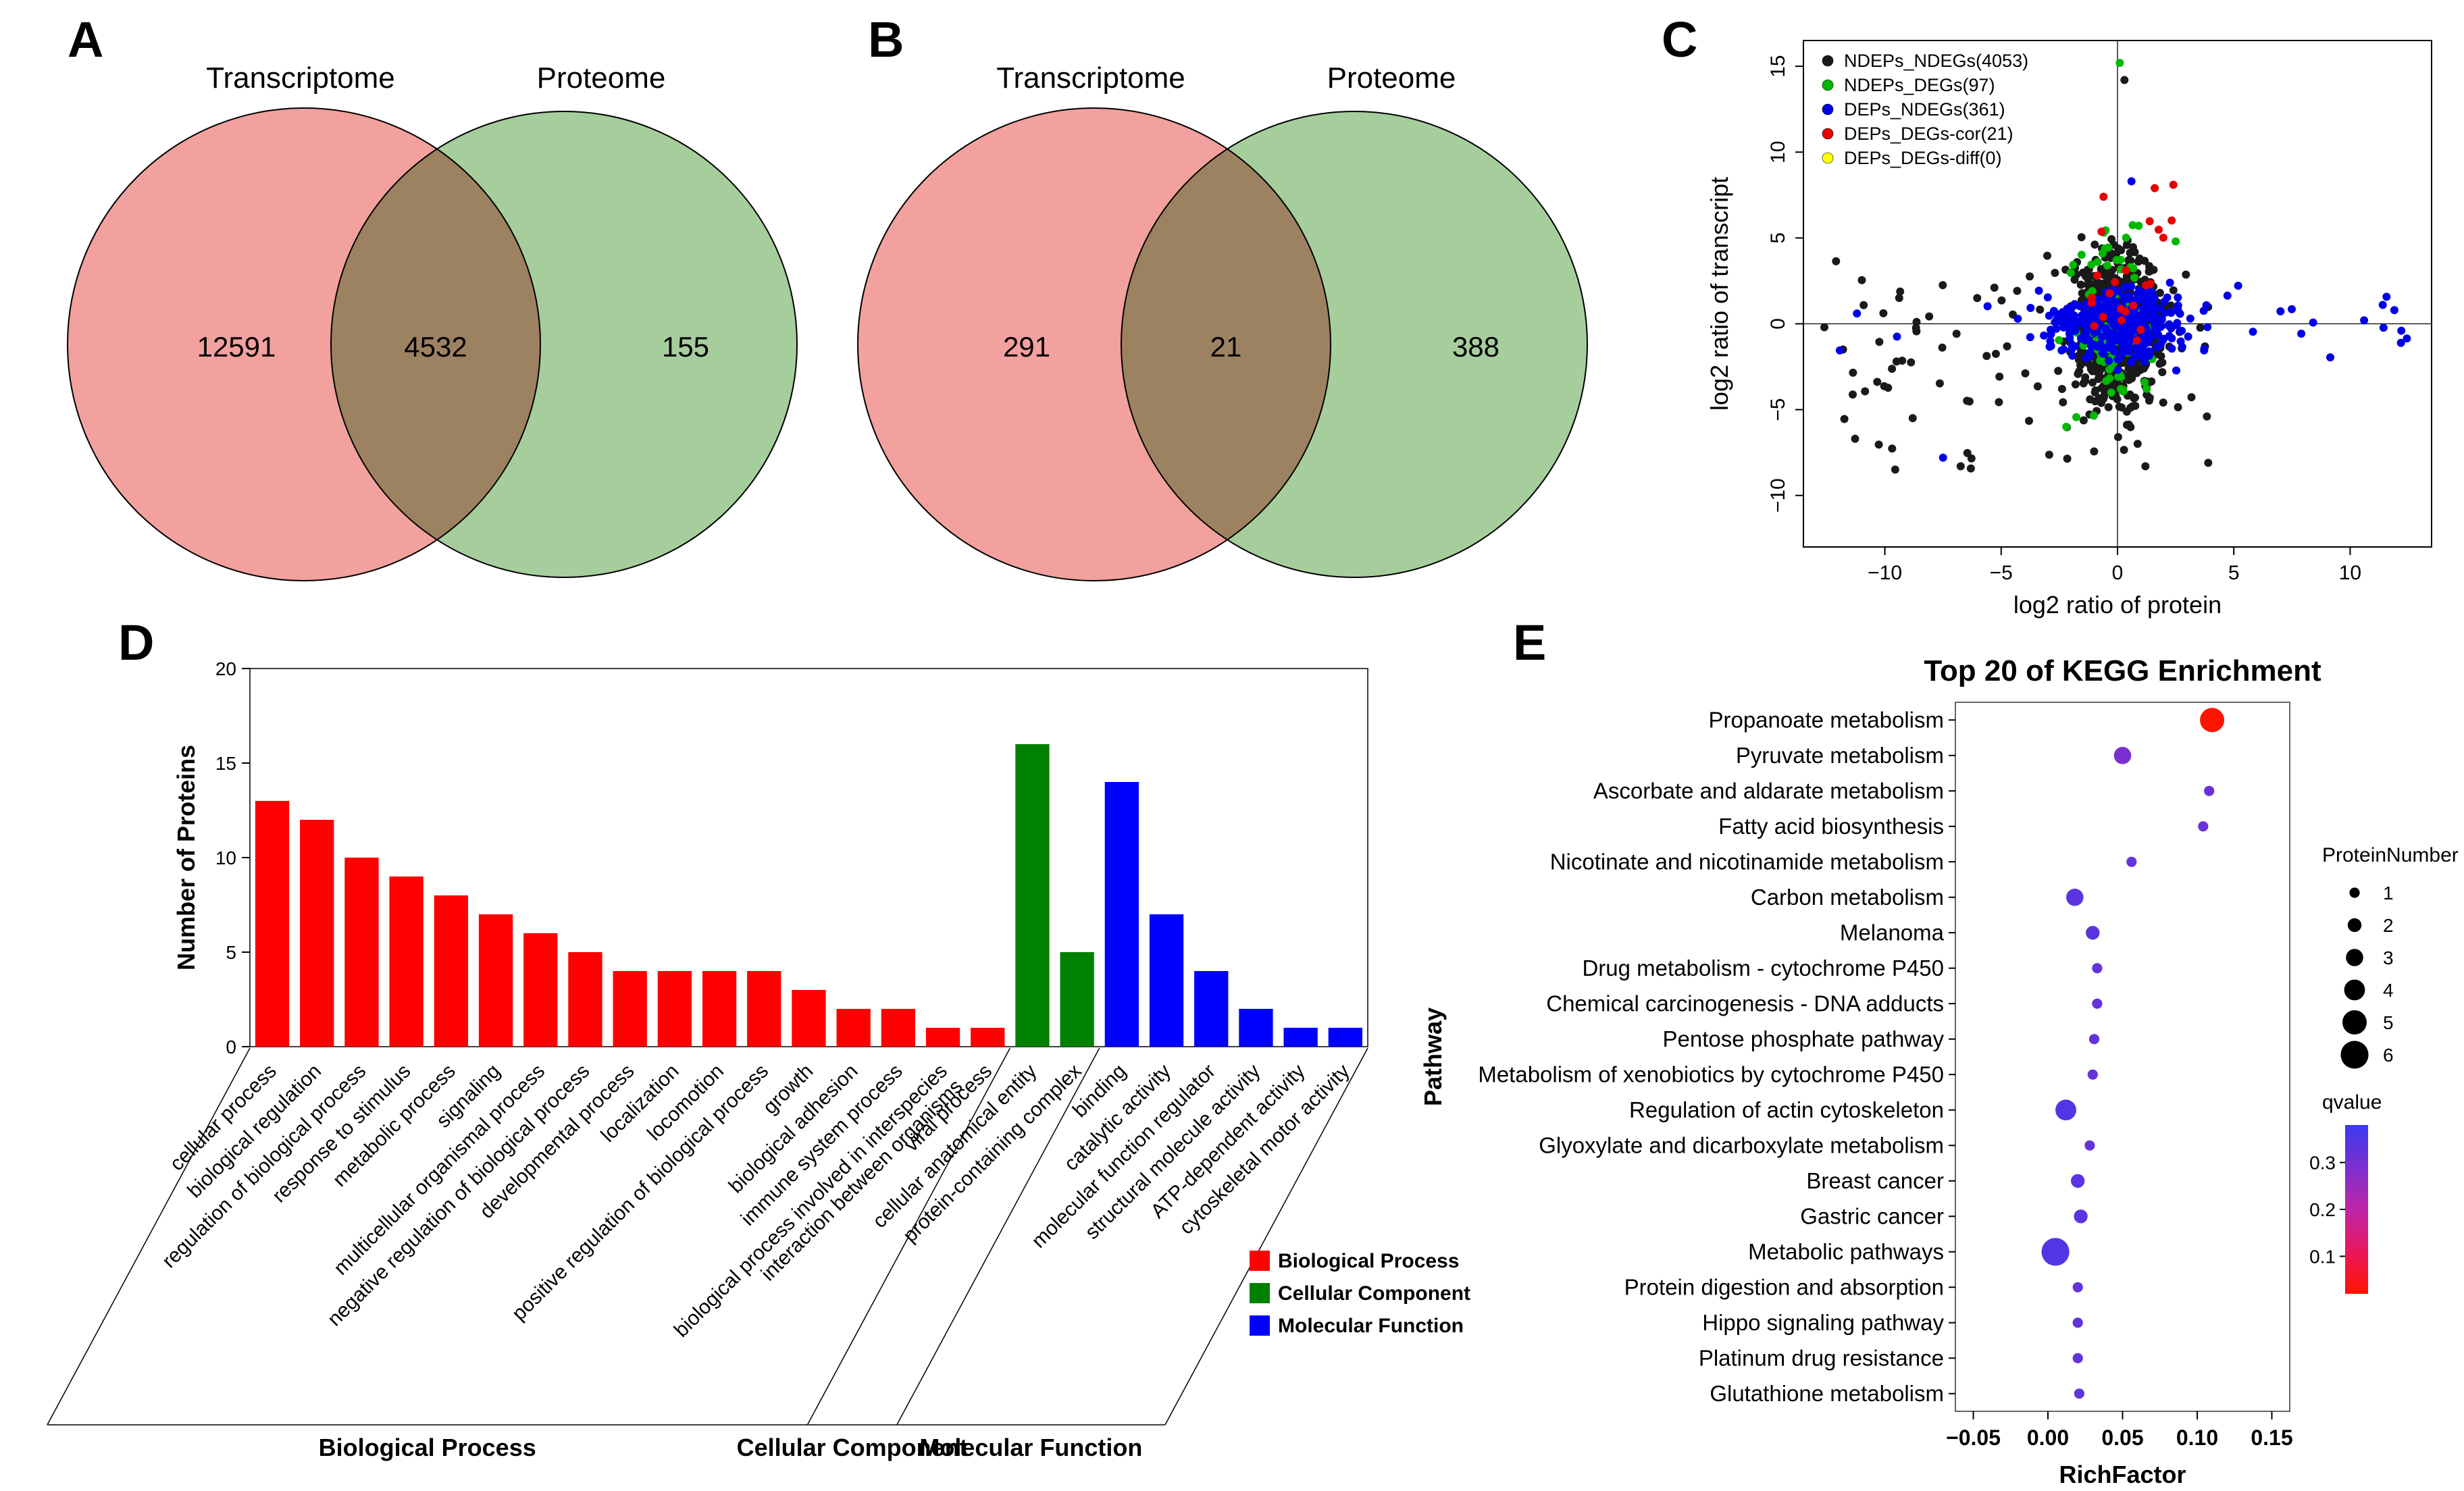  Describe the element at coordinates (236, 347) in the screenshot. I see `venn-left-count: 12591` at that location.